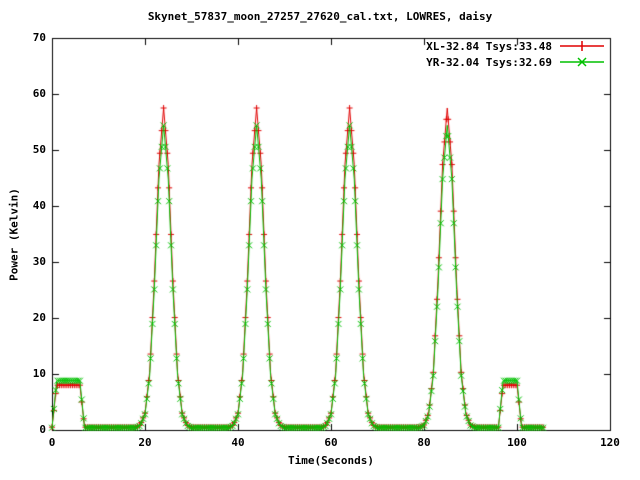  I want to click on x-tick-label: 100, so click(517, 442).